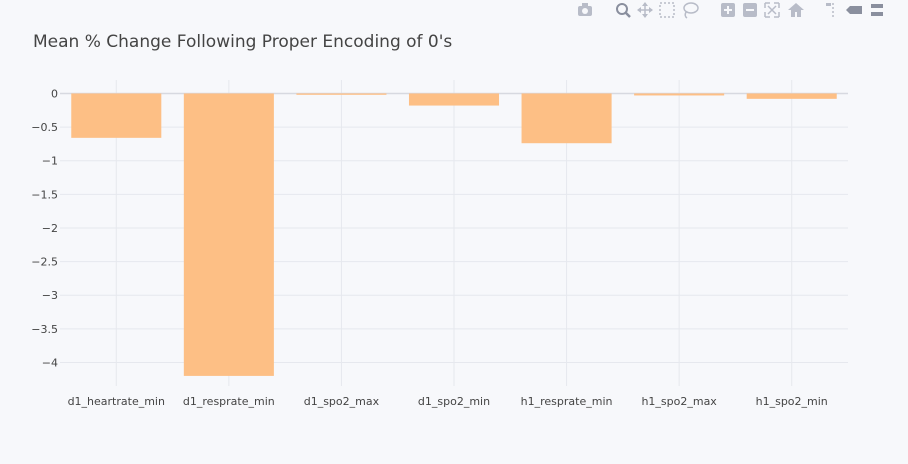  I want to click on autoscale-icon: Autoscale, so click(772, 10).